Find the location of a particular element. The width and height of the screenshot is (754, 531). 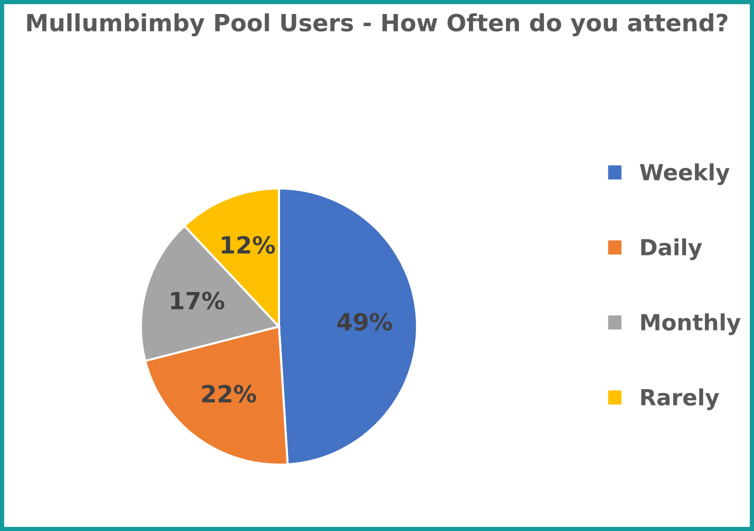

data-label: 17% is located at coordinates (197, 301).